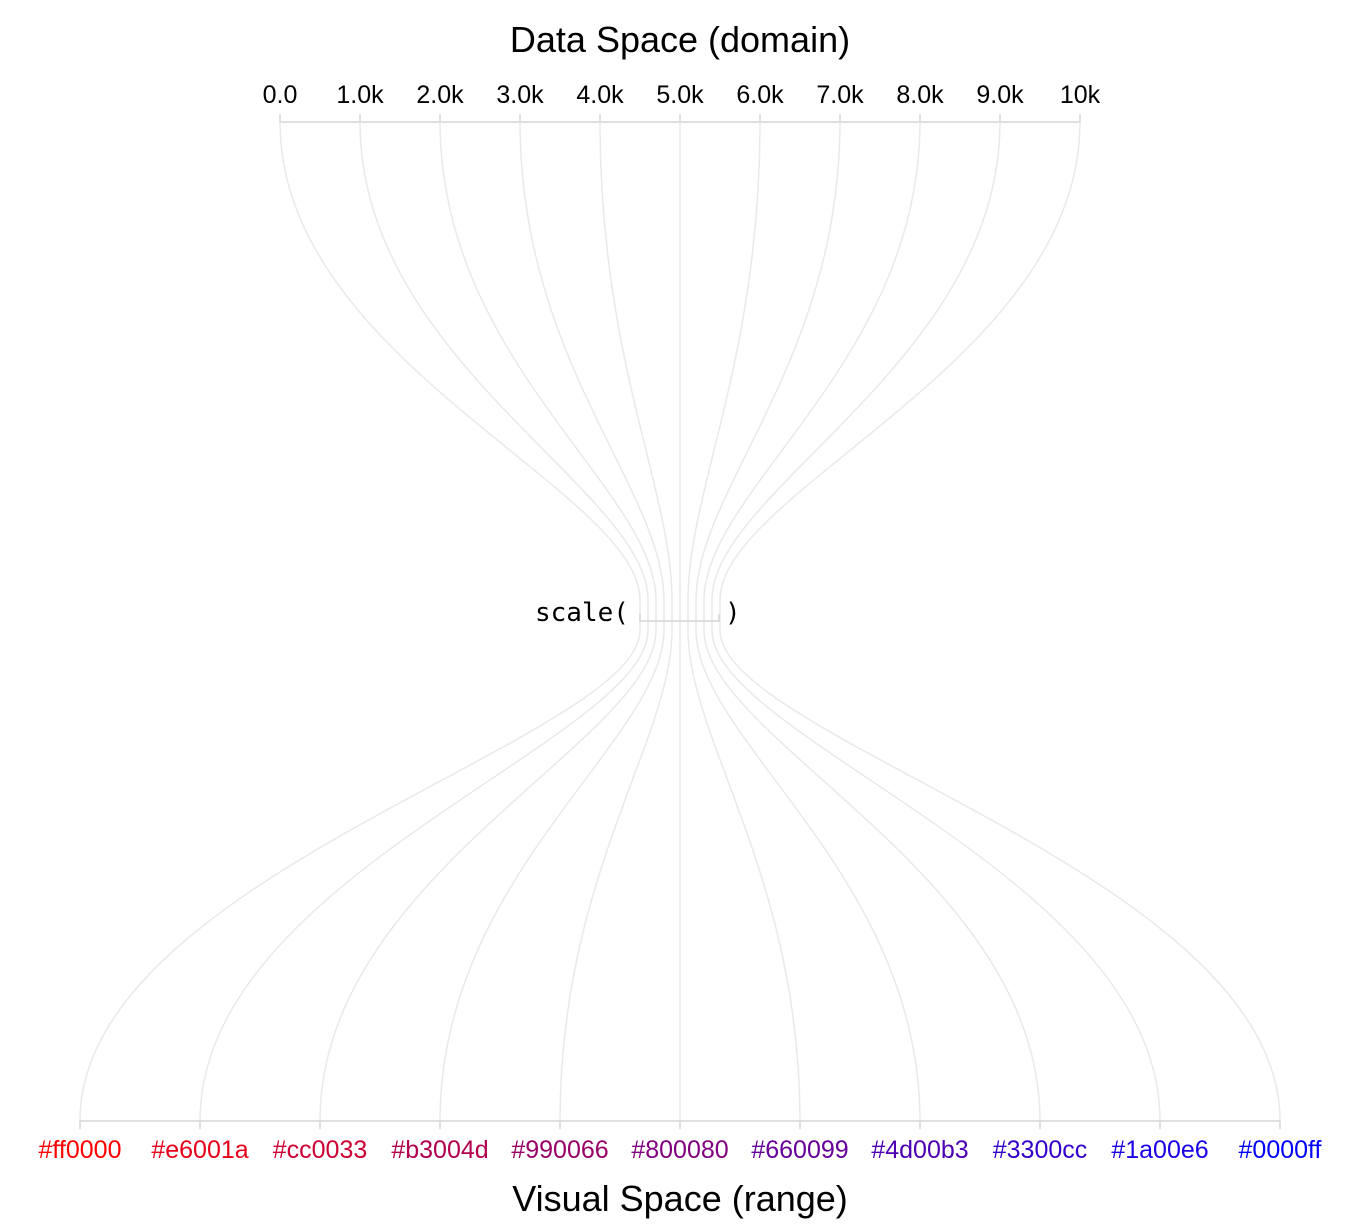 The height and width of the screenshot is (1232, 1364). I want to click on domain-tick-label: 10k, so click(1080, 95).